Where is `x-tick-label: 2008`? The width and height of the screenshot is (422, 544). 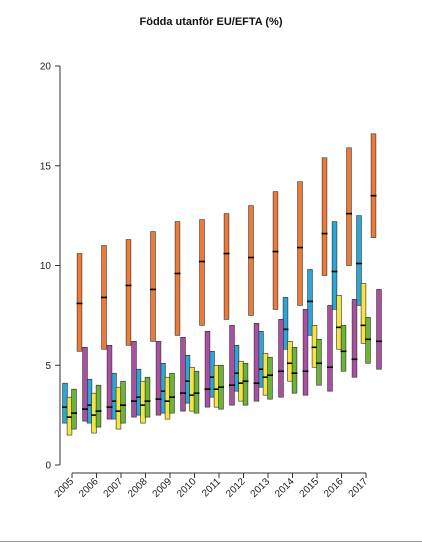 x-tick-label: 2008 is located at coordinates (138, 488).